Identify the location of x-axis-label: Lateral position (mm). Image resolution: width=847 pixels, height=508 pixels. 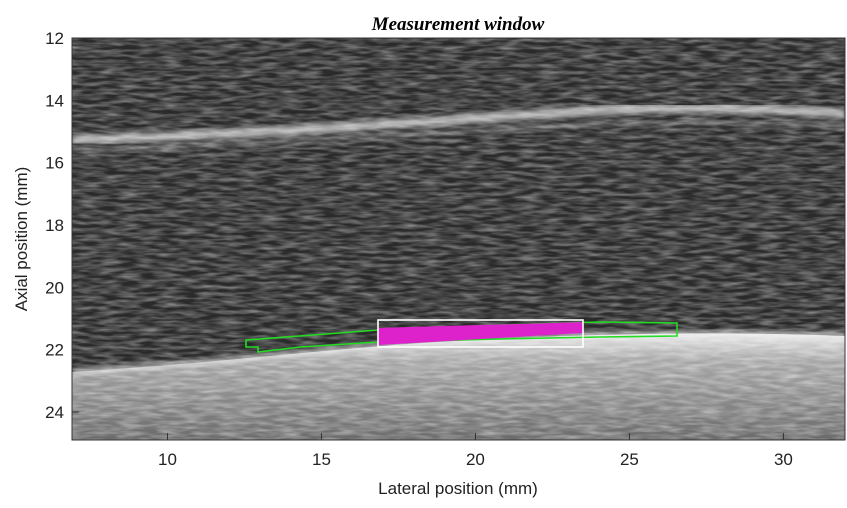
(458, 488).